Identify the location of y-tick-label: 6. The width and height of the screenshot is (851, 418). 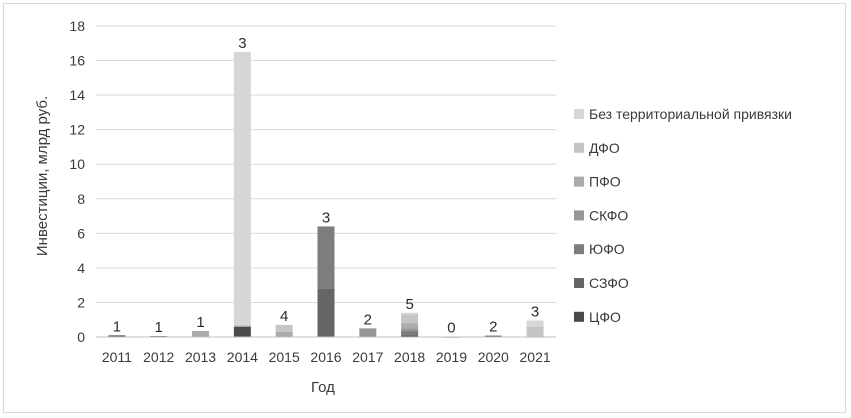
(81, 233).